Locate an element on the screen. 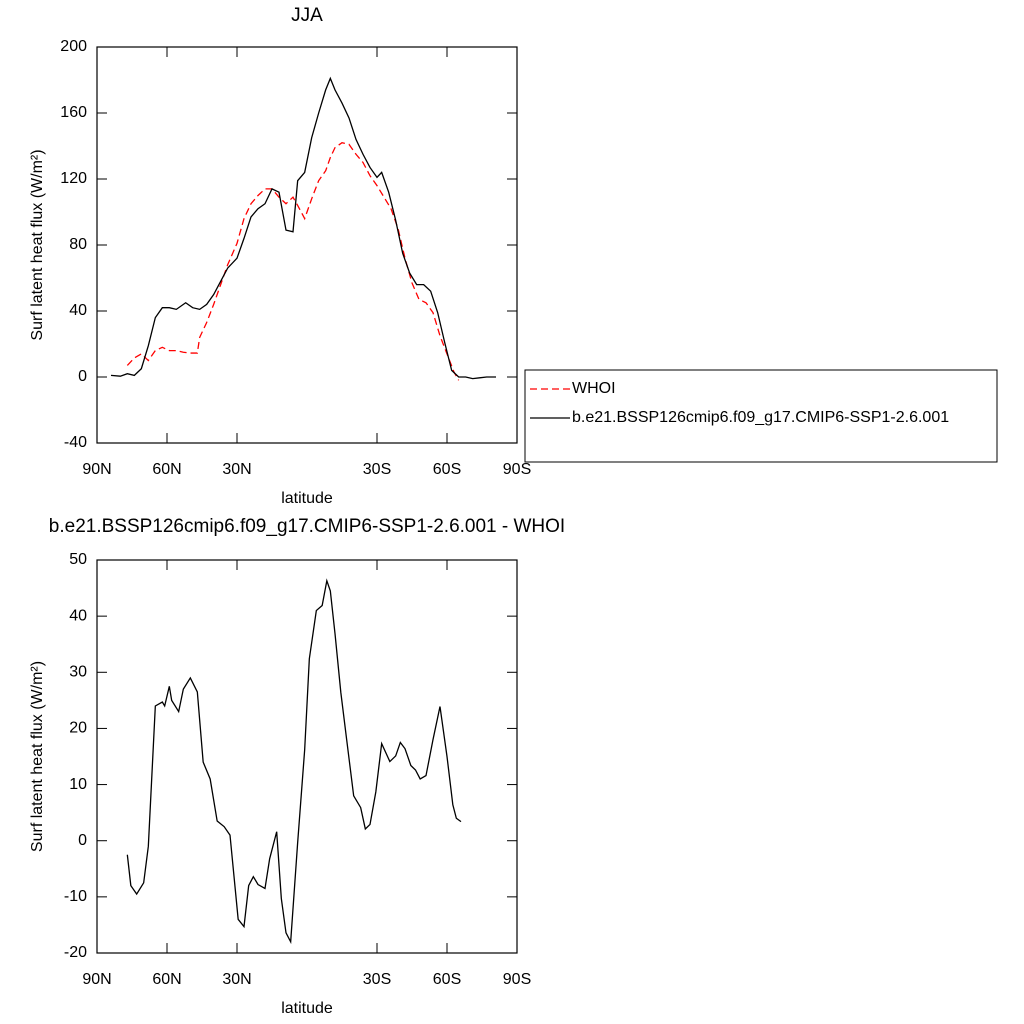  legend-label: WHOI is located at coordinates (594, 388).